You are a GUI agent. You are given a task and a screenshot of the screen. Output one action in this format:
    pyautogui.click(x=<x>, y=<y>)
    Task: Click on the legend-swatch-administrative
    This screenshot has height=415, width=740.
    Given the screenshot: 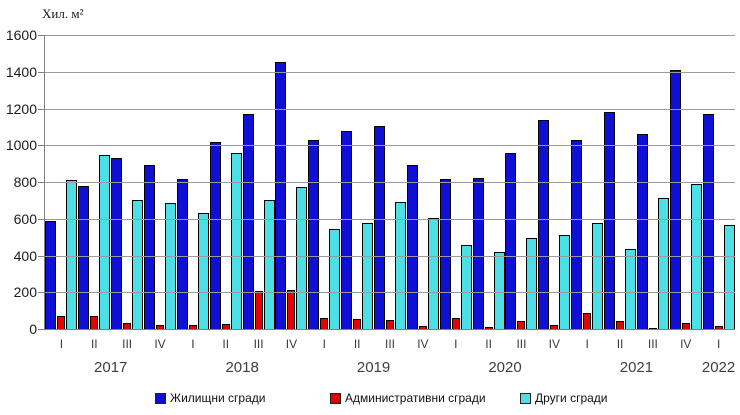 What is the action you would take?
    pyautogui.click(x=335, y=398)
    